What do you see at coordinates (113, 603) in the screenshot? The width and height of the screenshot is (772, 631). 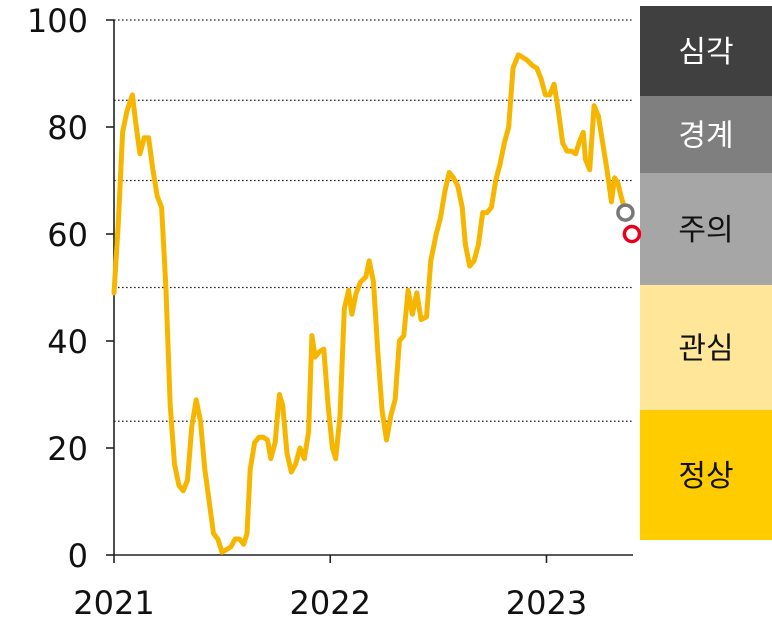 I see `x-tick-label-0: 2021` at bounding box center [113, 603].